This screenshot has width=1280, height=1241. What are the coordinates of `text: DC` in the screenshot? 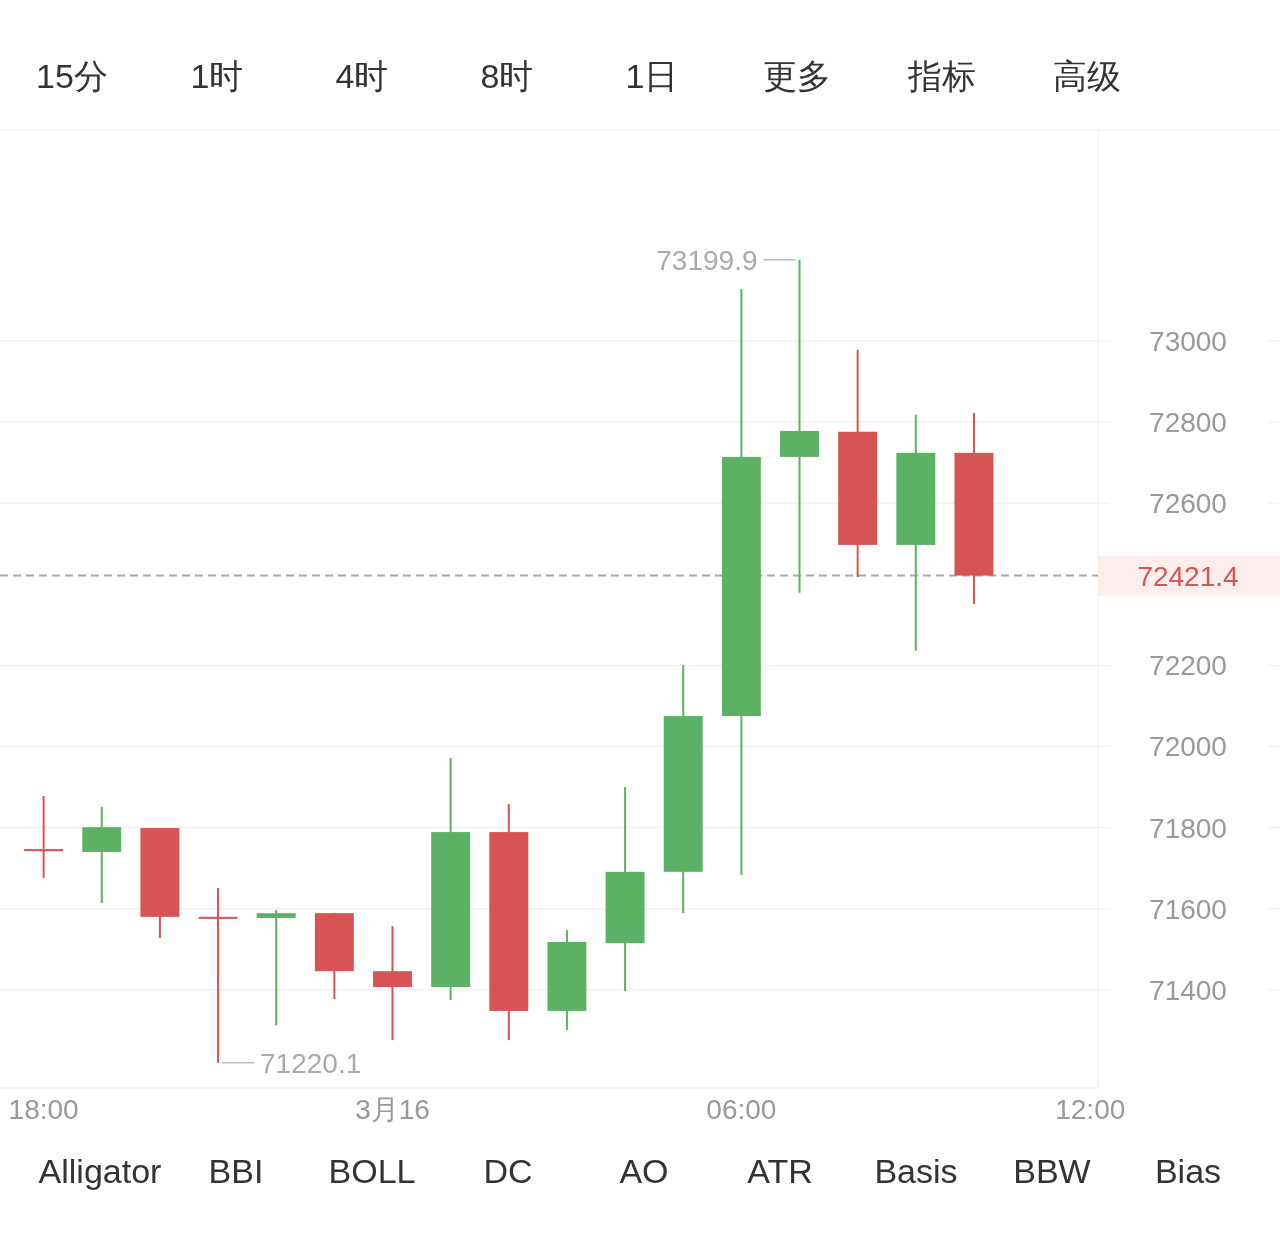 It's located at (508, 1171).